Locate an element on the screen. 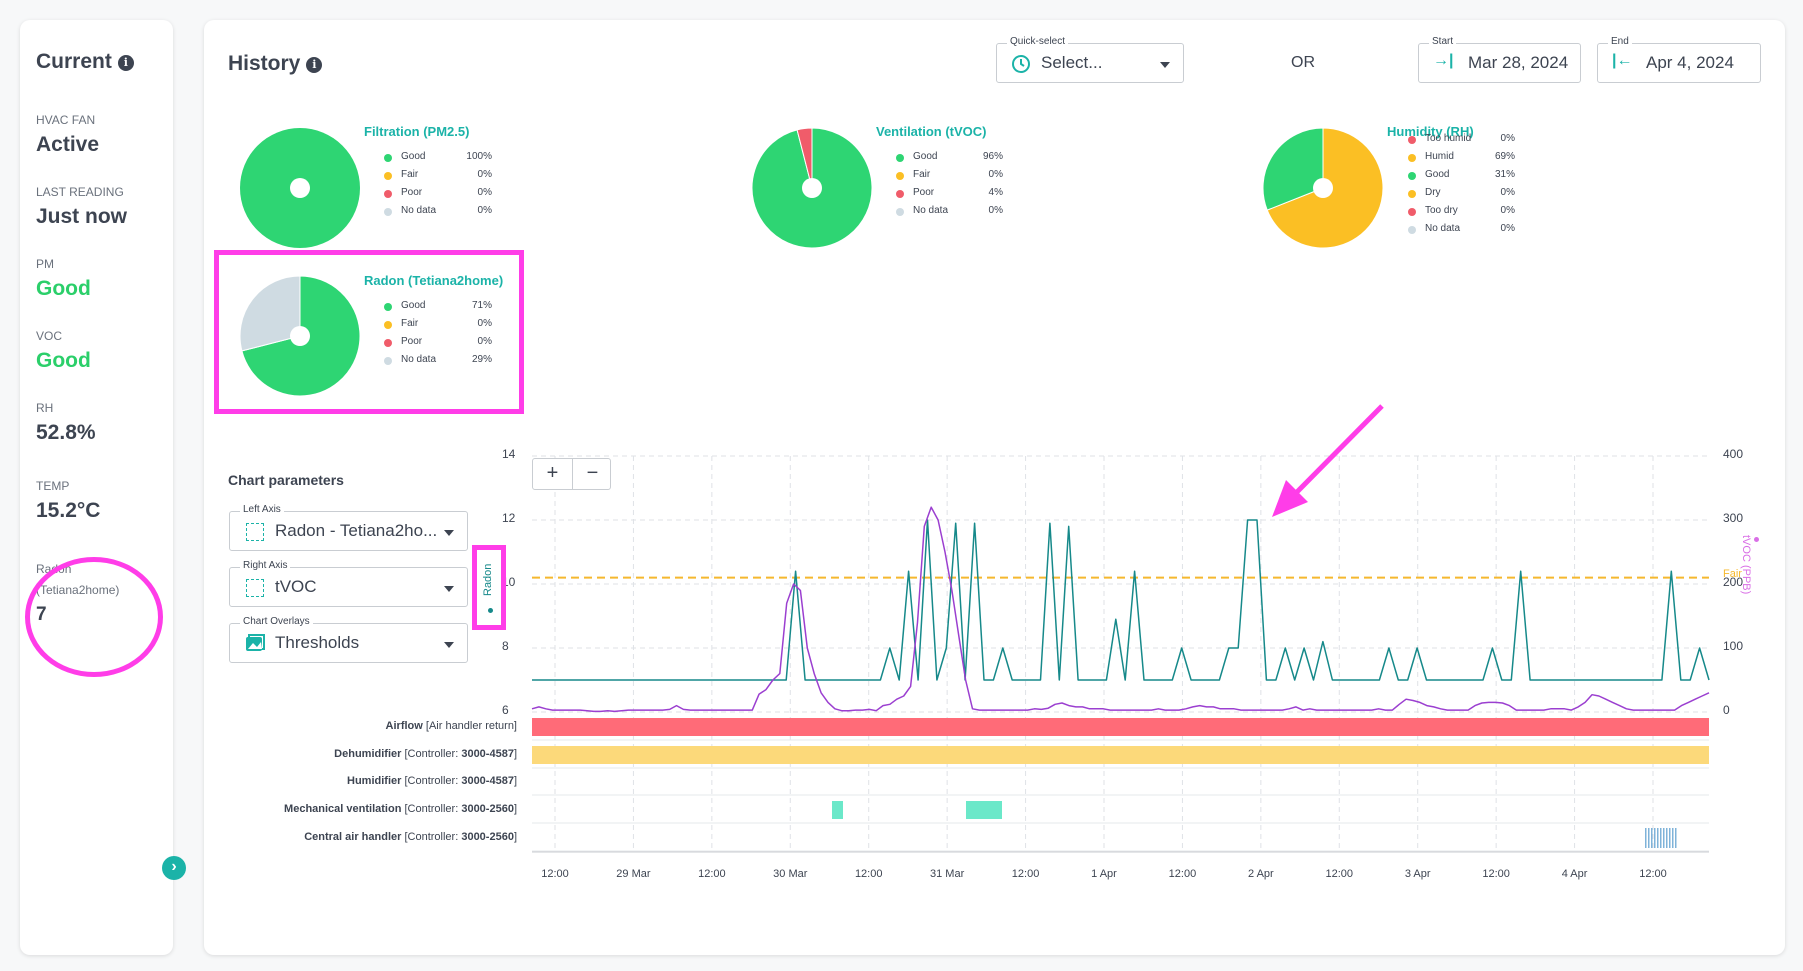 This screenshot has height=971, width=1803. x-tick-label: 30 Mar is located at coordinates (790, 874).